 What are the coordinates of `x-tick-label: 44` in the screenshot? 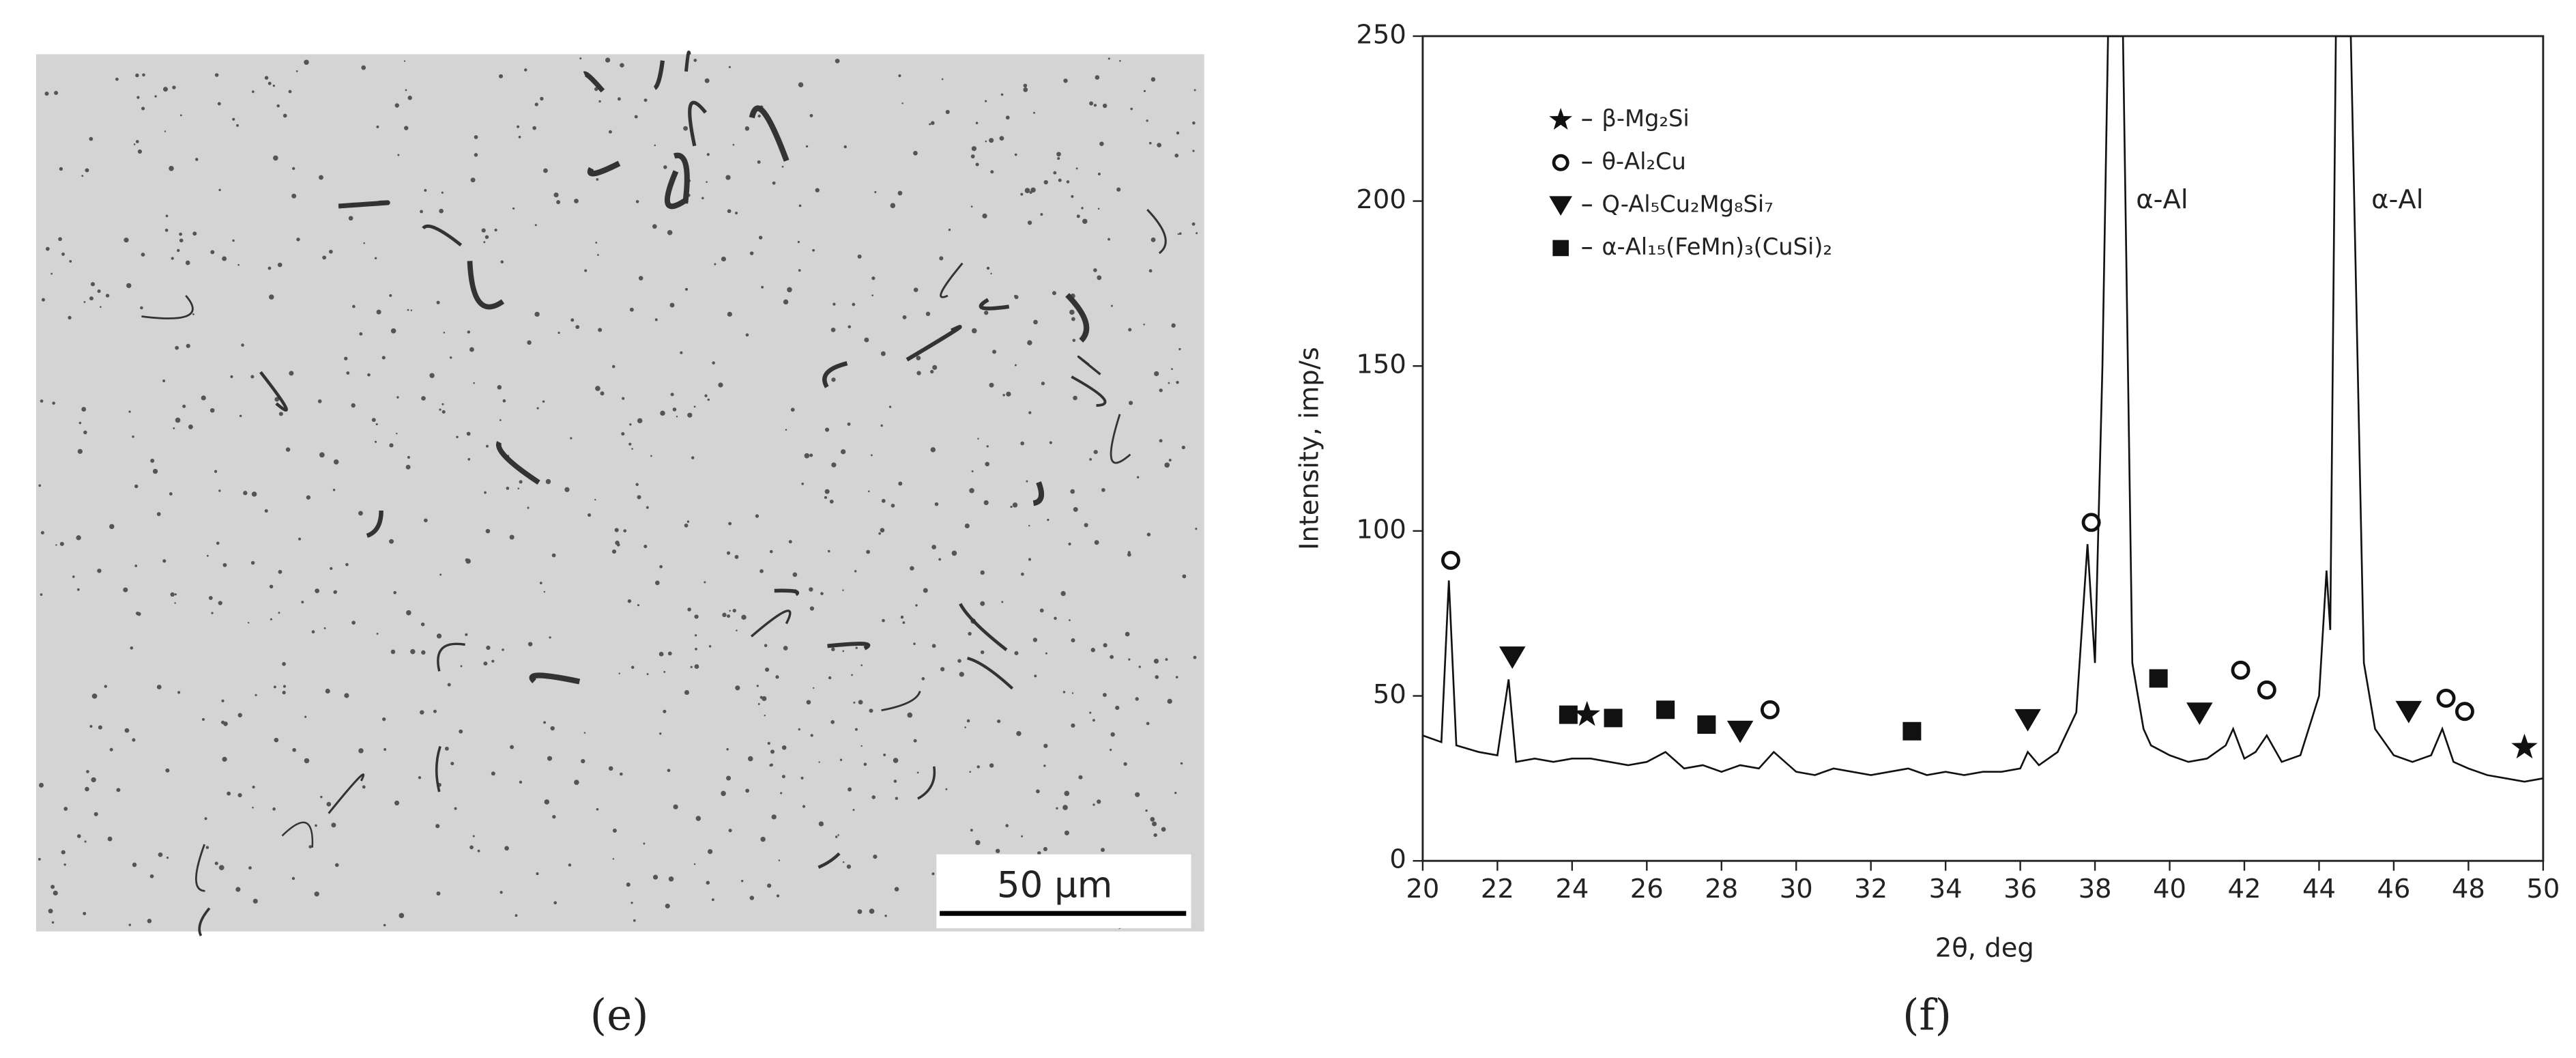 It's located at (2319, 889).